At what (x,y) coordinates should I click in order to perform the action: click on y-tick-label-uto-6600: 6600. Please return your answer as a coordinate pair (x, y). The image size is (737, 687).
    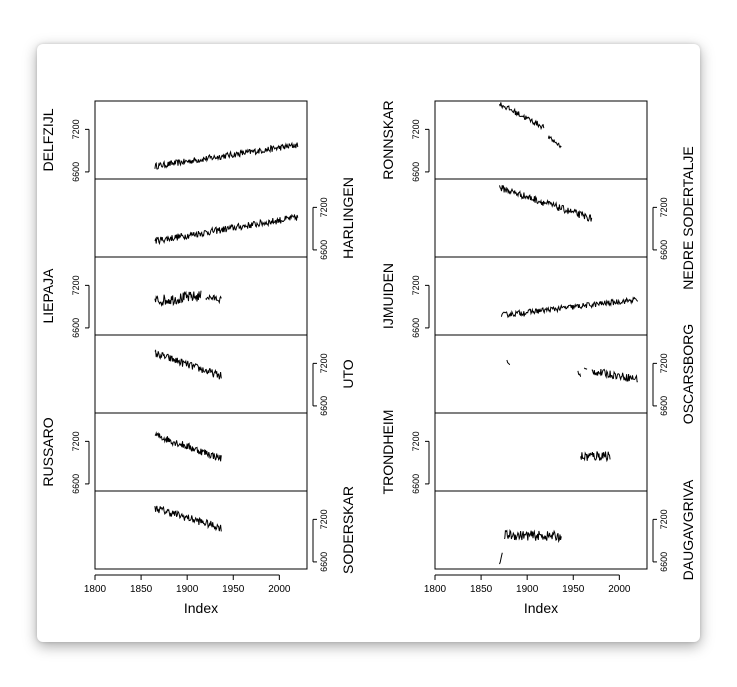
    Looking at the image, I should click on (324, 406).